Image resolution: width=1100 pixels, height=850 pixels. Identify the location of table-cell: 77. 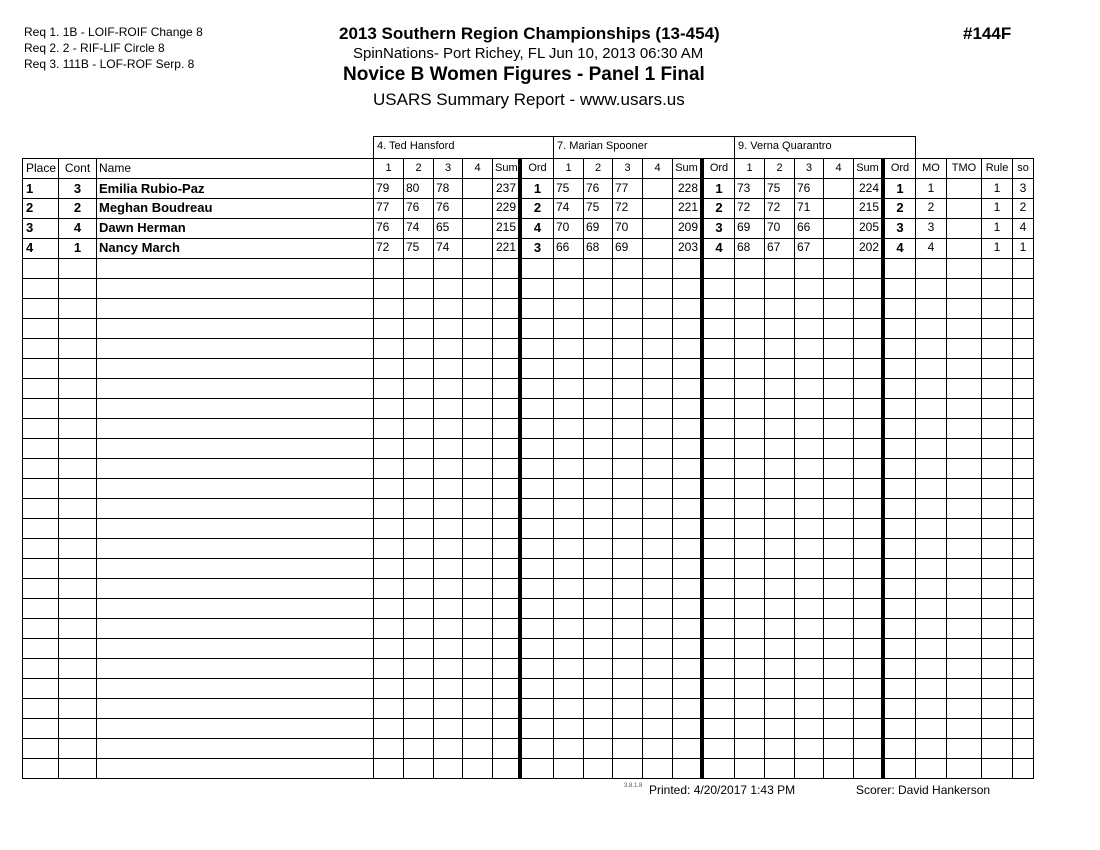
(388, 208).